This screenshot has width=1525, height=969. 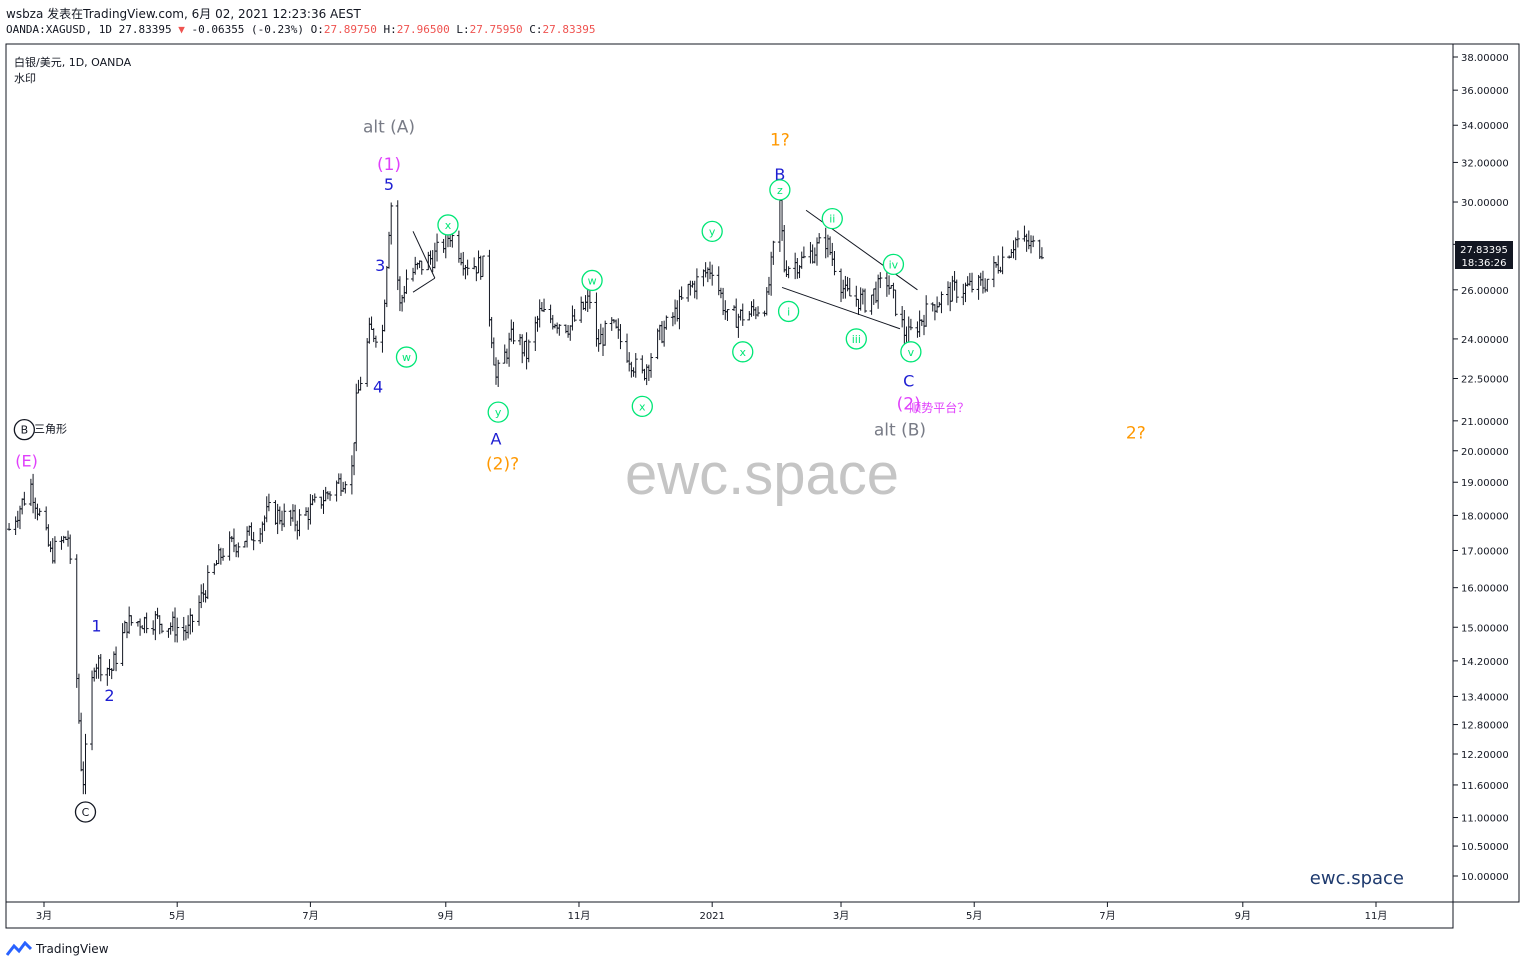 What do you see at coordinates (832, 218) in the screenshot?
I see `circled-wave-label: ii` at bounding box center [832, 218].